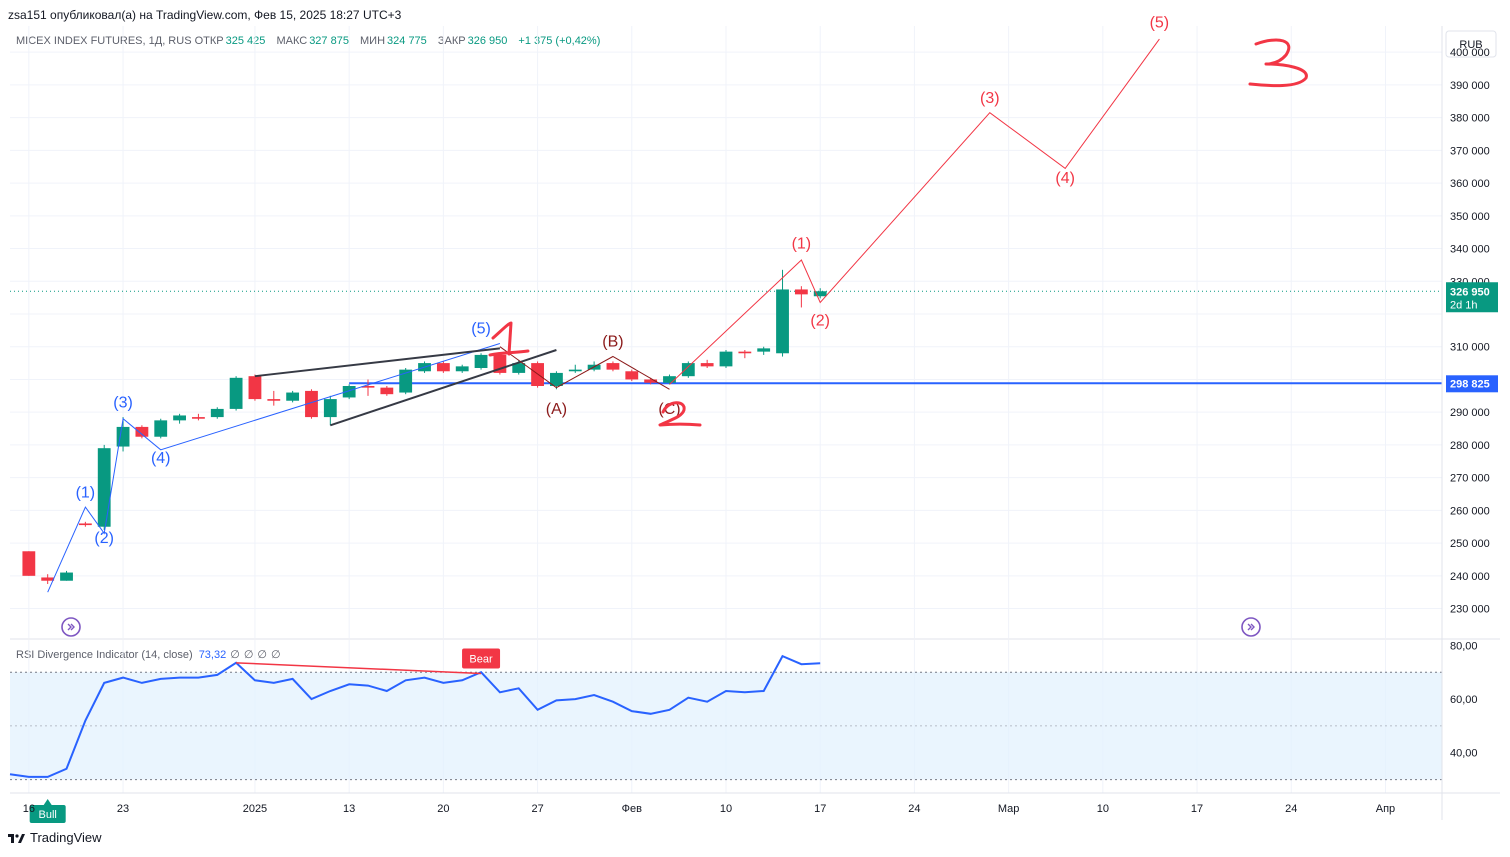  I want to click on open-label: ОТКР, so click(209, 41).